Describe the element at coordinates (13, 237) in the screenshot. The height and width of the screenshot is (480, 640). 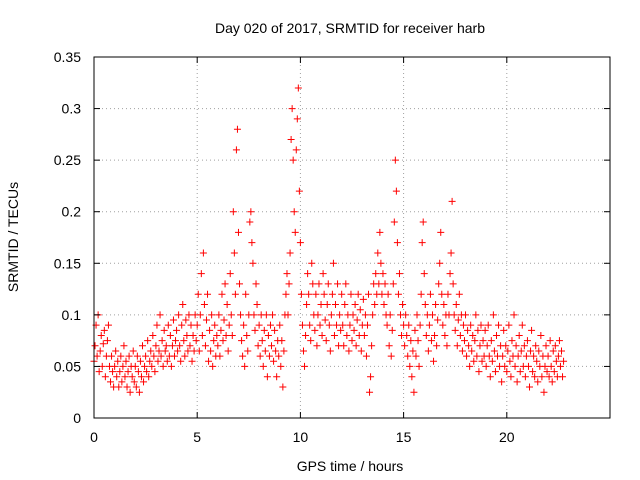
I see `y-axis-title: SRMTID / TECUs` at that location.